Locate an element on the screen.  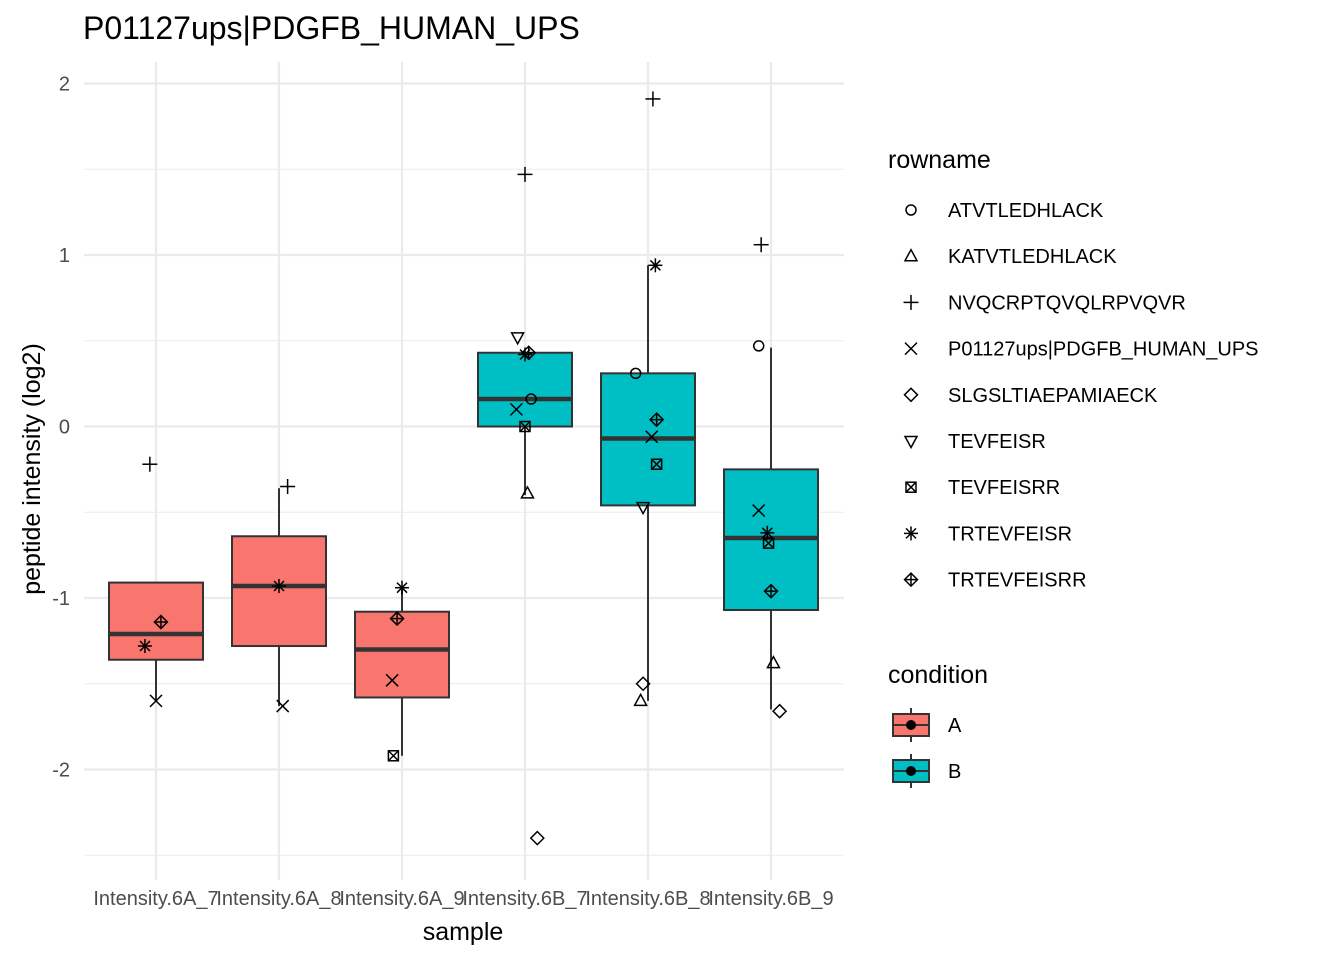
x-tick-label: Intensity.6A_8 is located at coordinates (278, 899).